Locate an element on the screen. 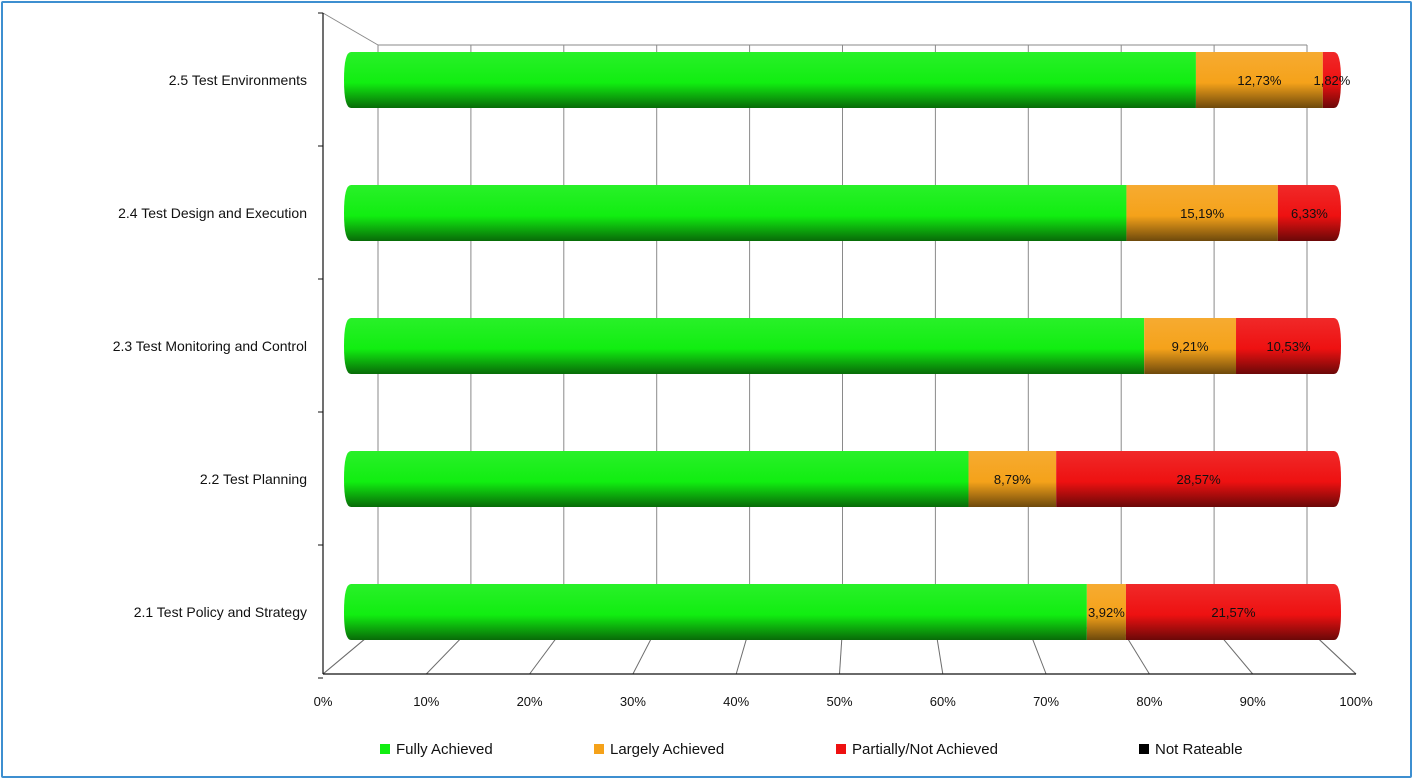  data-label: 3,92% is located at coordinates (1106, 612).